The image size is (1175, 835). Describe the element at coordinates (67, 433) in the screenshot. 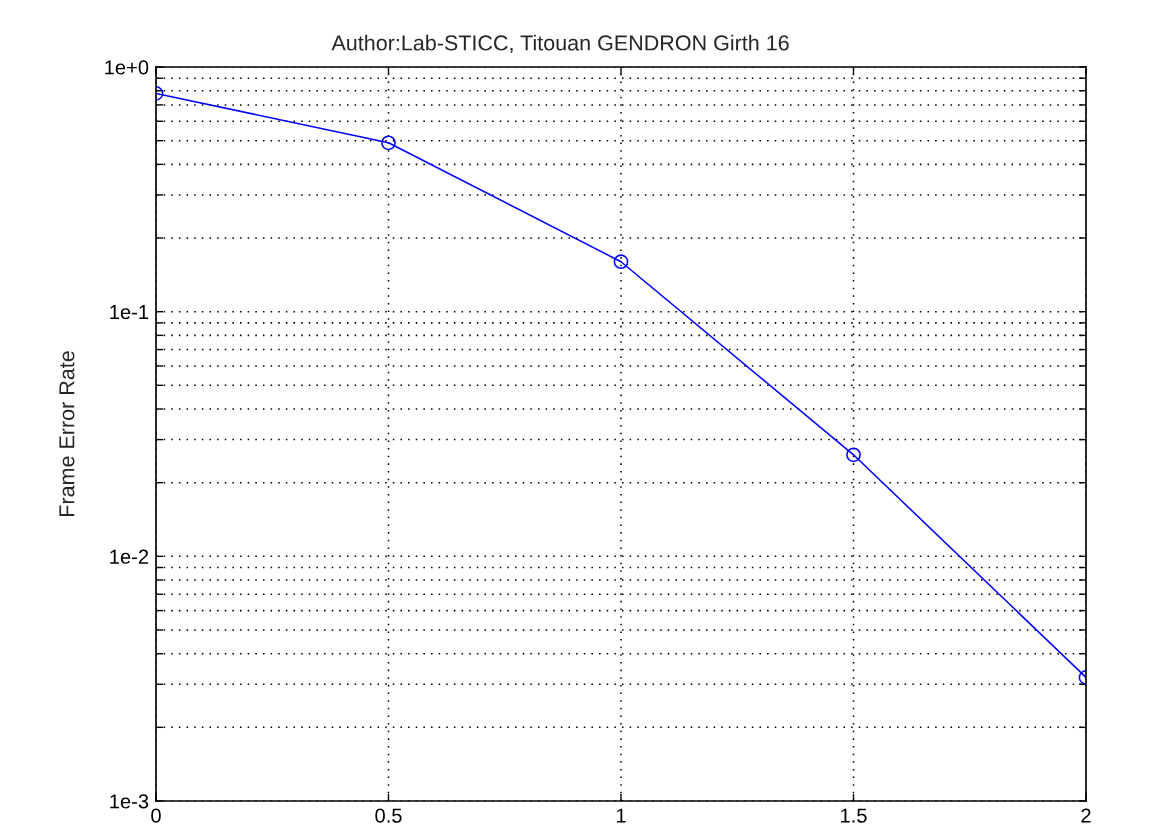

I see `y-axis-title: Frame Error Rate` at that location.